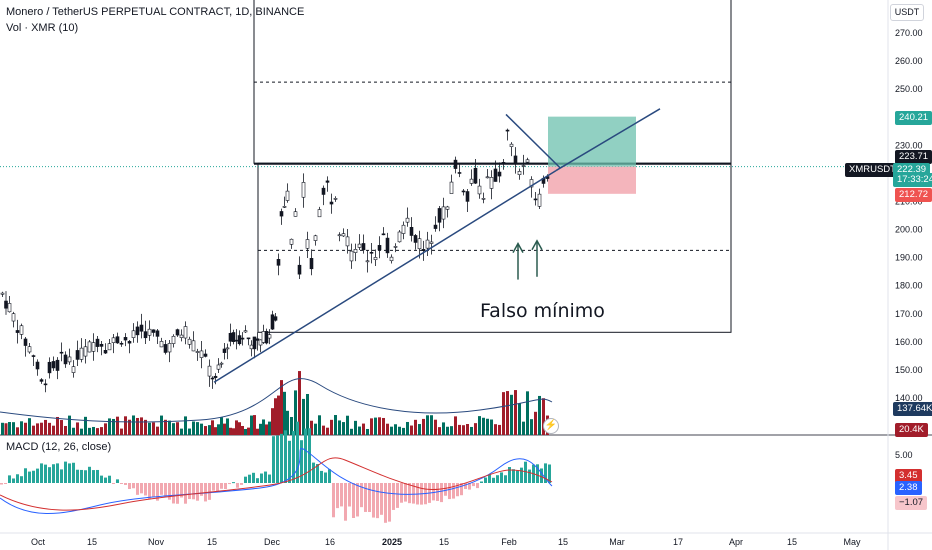  What do you see at coordinates (911, 503) in the screenshot?
I see `hist-value-tag: −1.07` at bounding box center [911, 503].